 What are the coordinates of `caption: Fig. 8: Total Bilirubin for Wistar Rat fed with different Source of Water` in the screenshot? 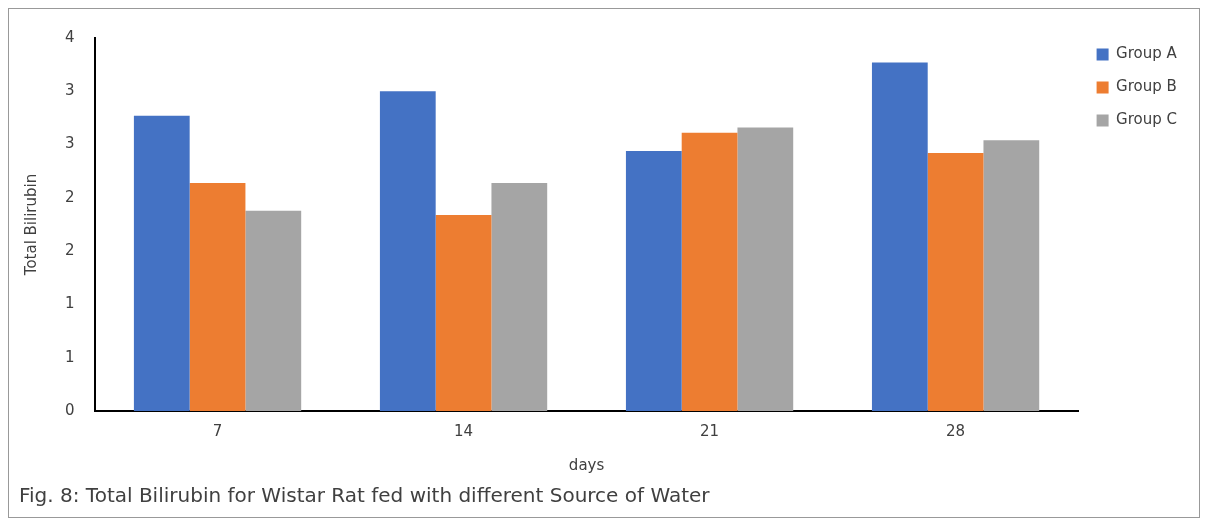 It's located at (364, 495).